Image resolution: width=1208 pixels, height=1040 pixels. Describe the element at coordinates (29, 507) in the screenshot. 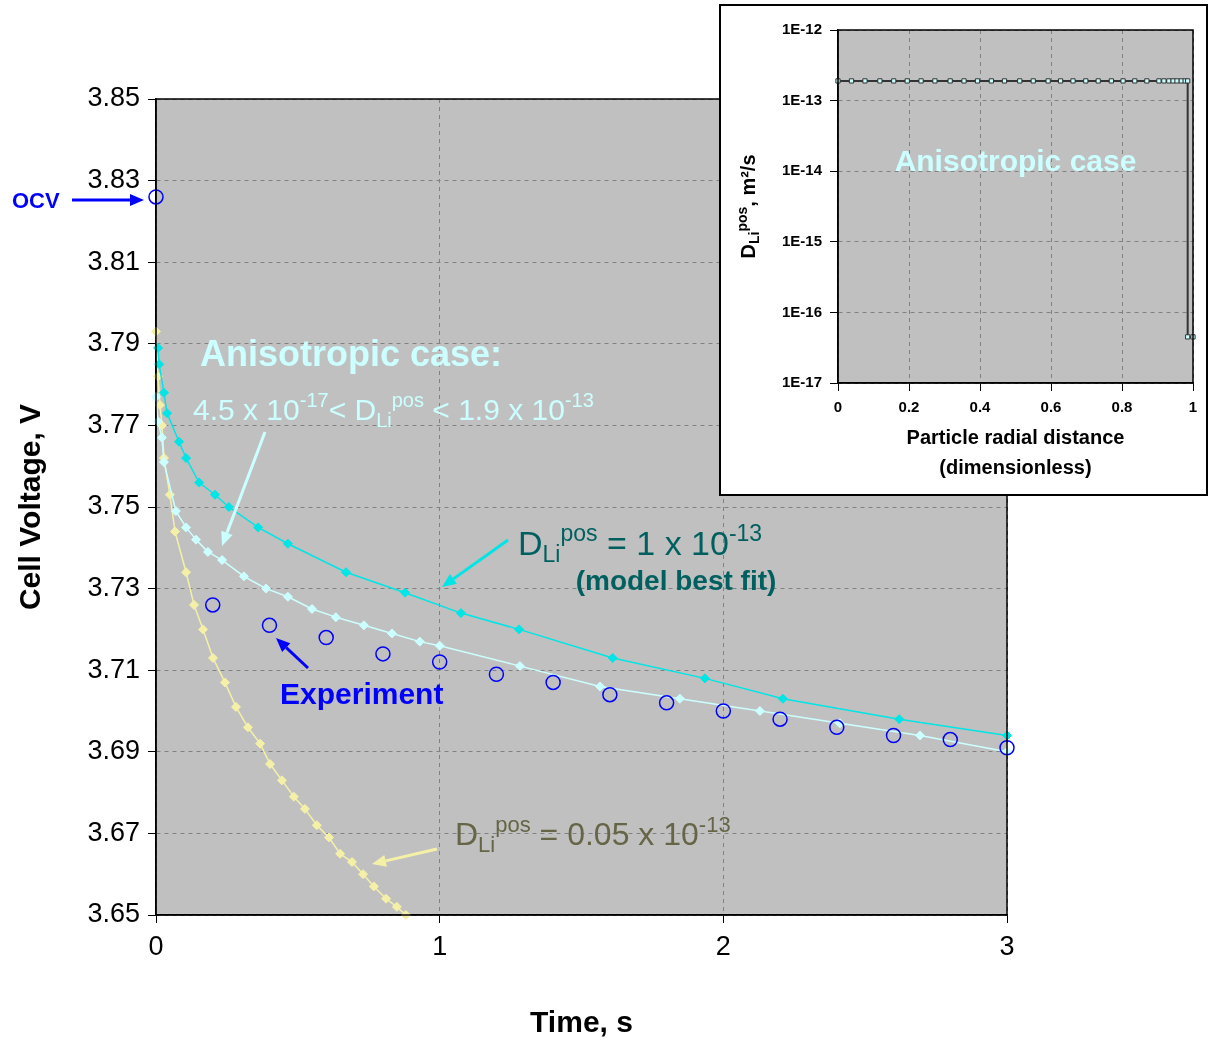

I see `y-axis-title: Cell Voltage, V` at that location.